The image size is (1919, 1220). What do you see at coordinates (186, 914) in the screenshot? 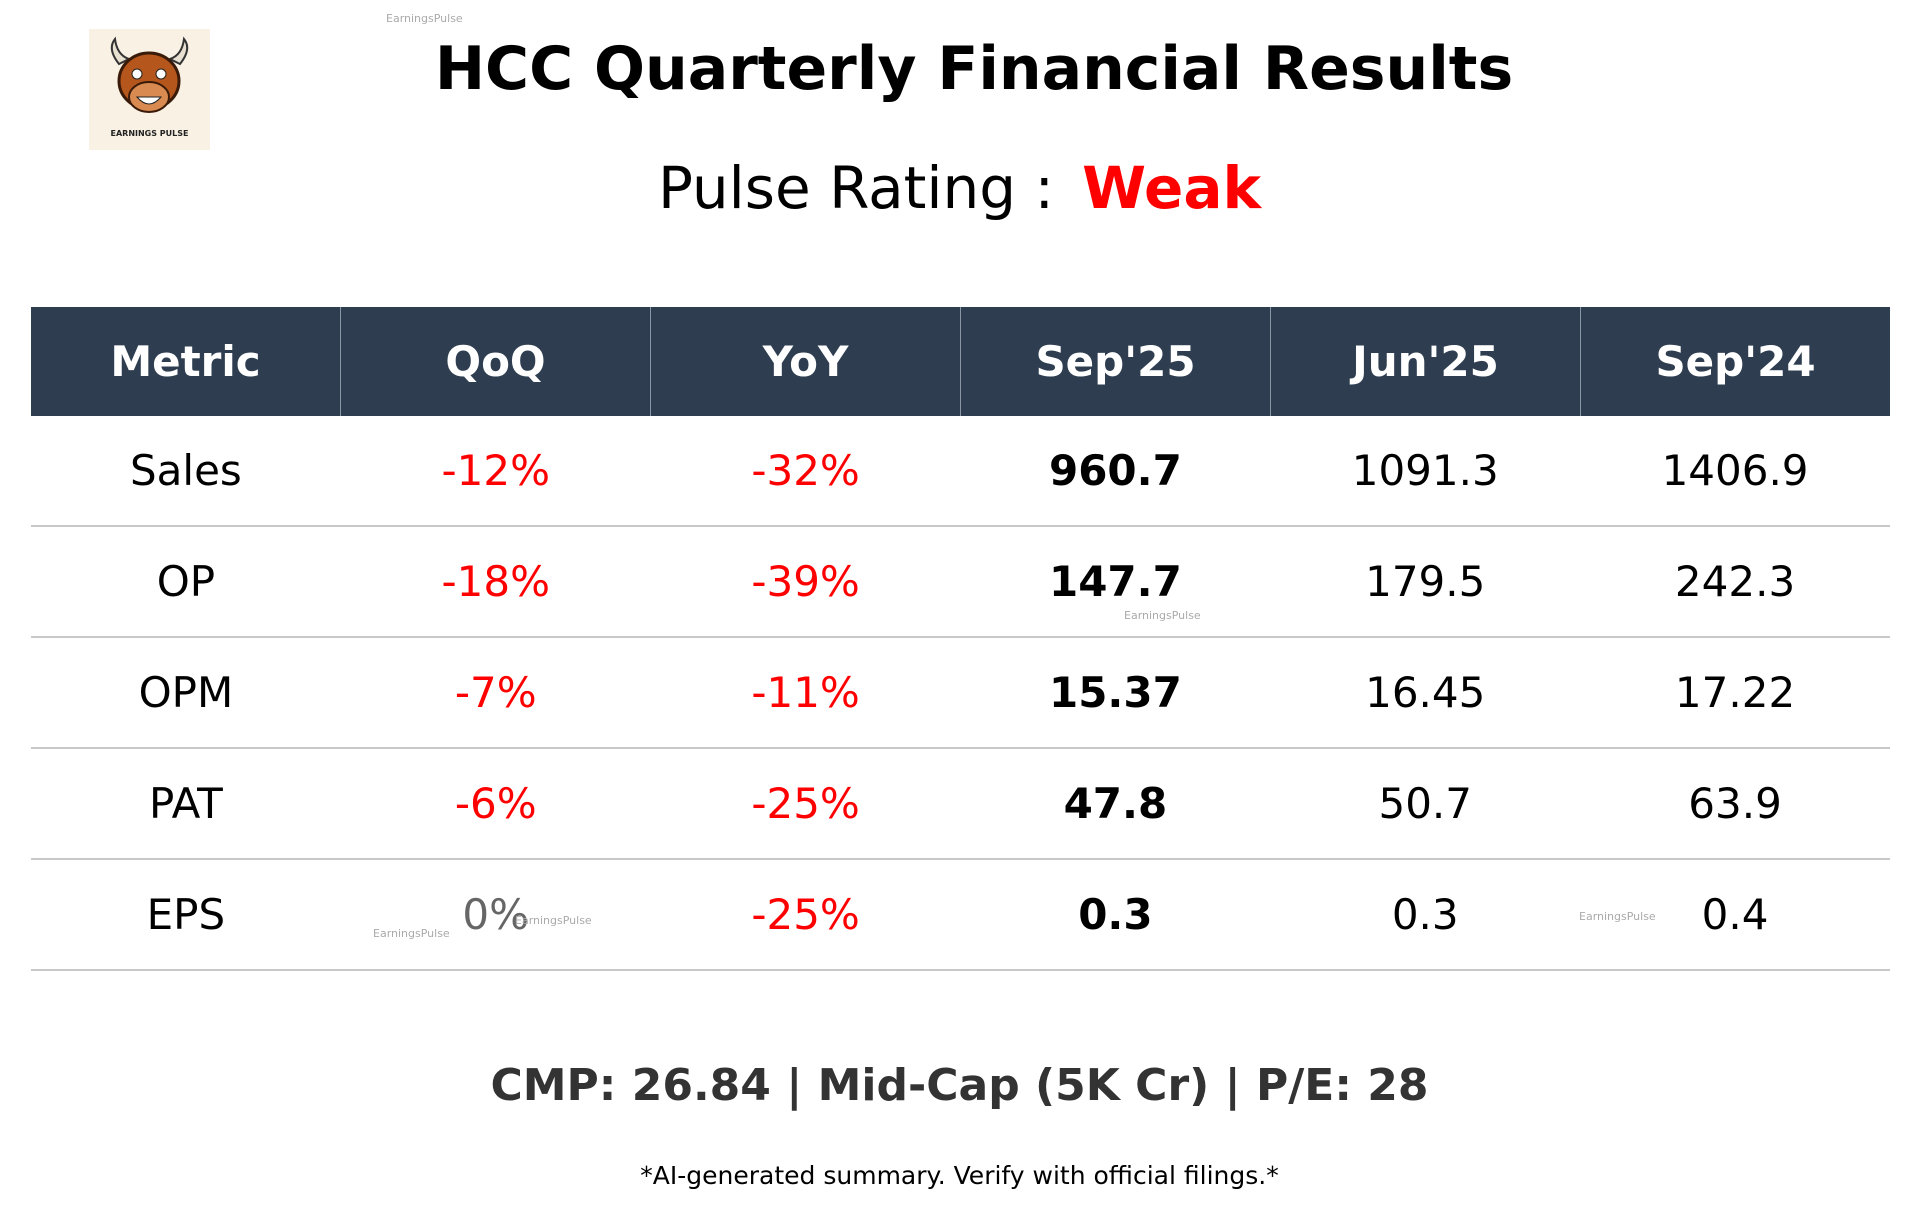
I see `table-cell: EPS` at bounding box center [186, 914].